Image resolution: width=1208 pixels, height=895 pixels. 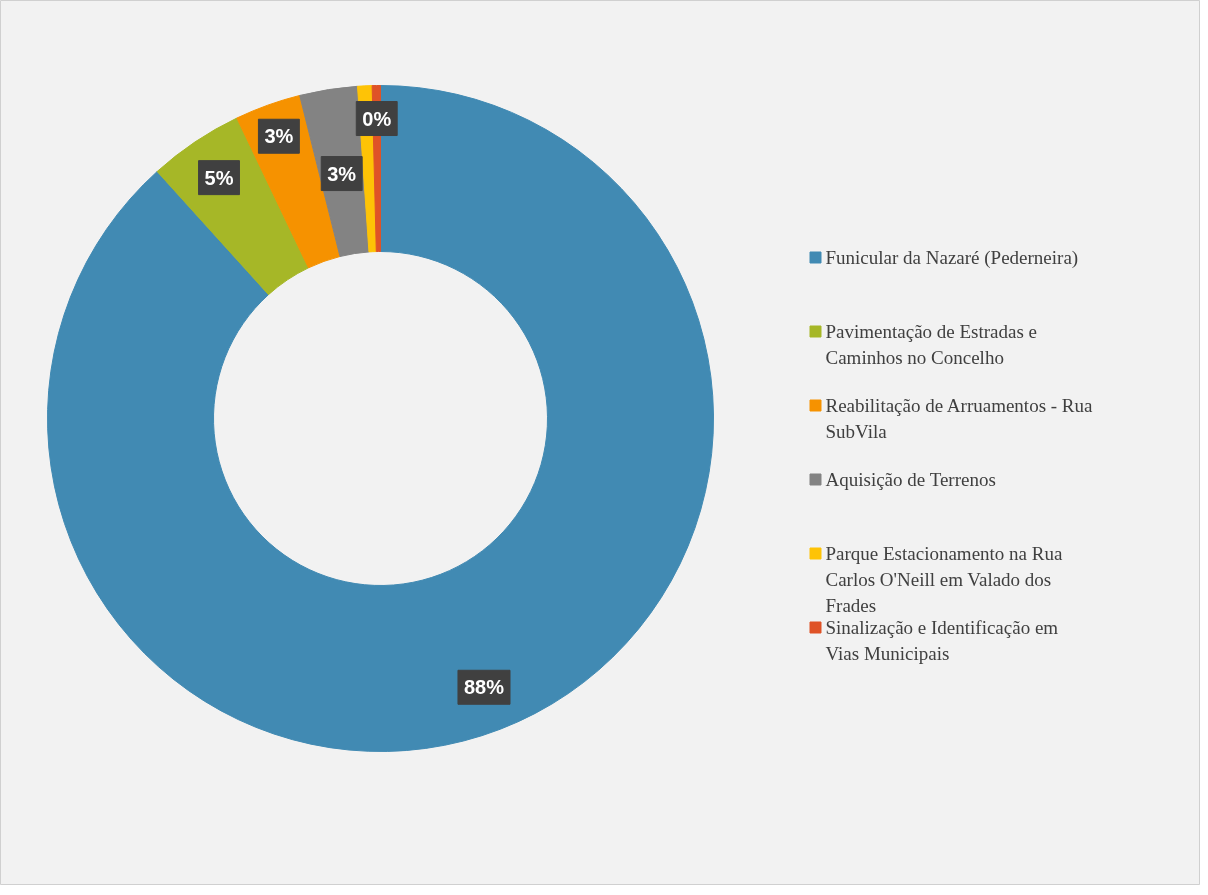 What do you see at coordinates (931, 344) in the screenshot?
I see `legend-label: Pavimentação de Estradas e Caminhos no Concelho` at bounding box center [931, 344].